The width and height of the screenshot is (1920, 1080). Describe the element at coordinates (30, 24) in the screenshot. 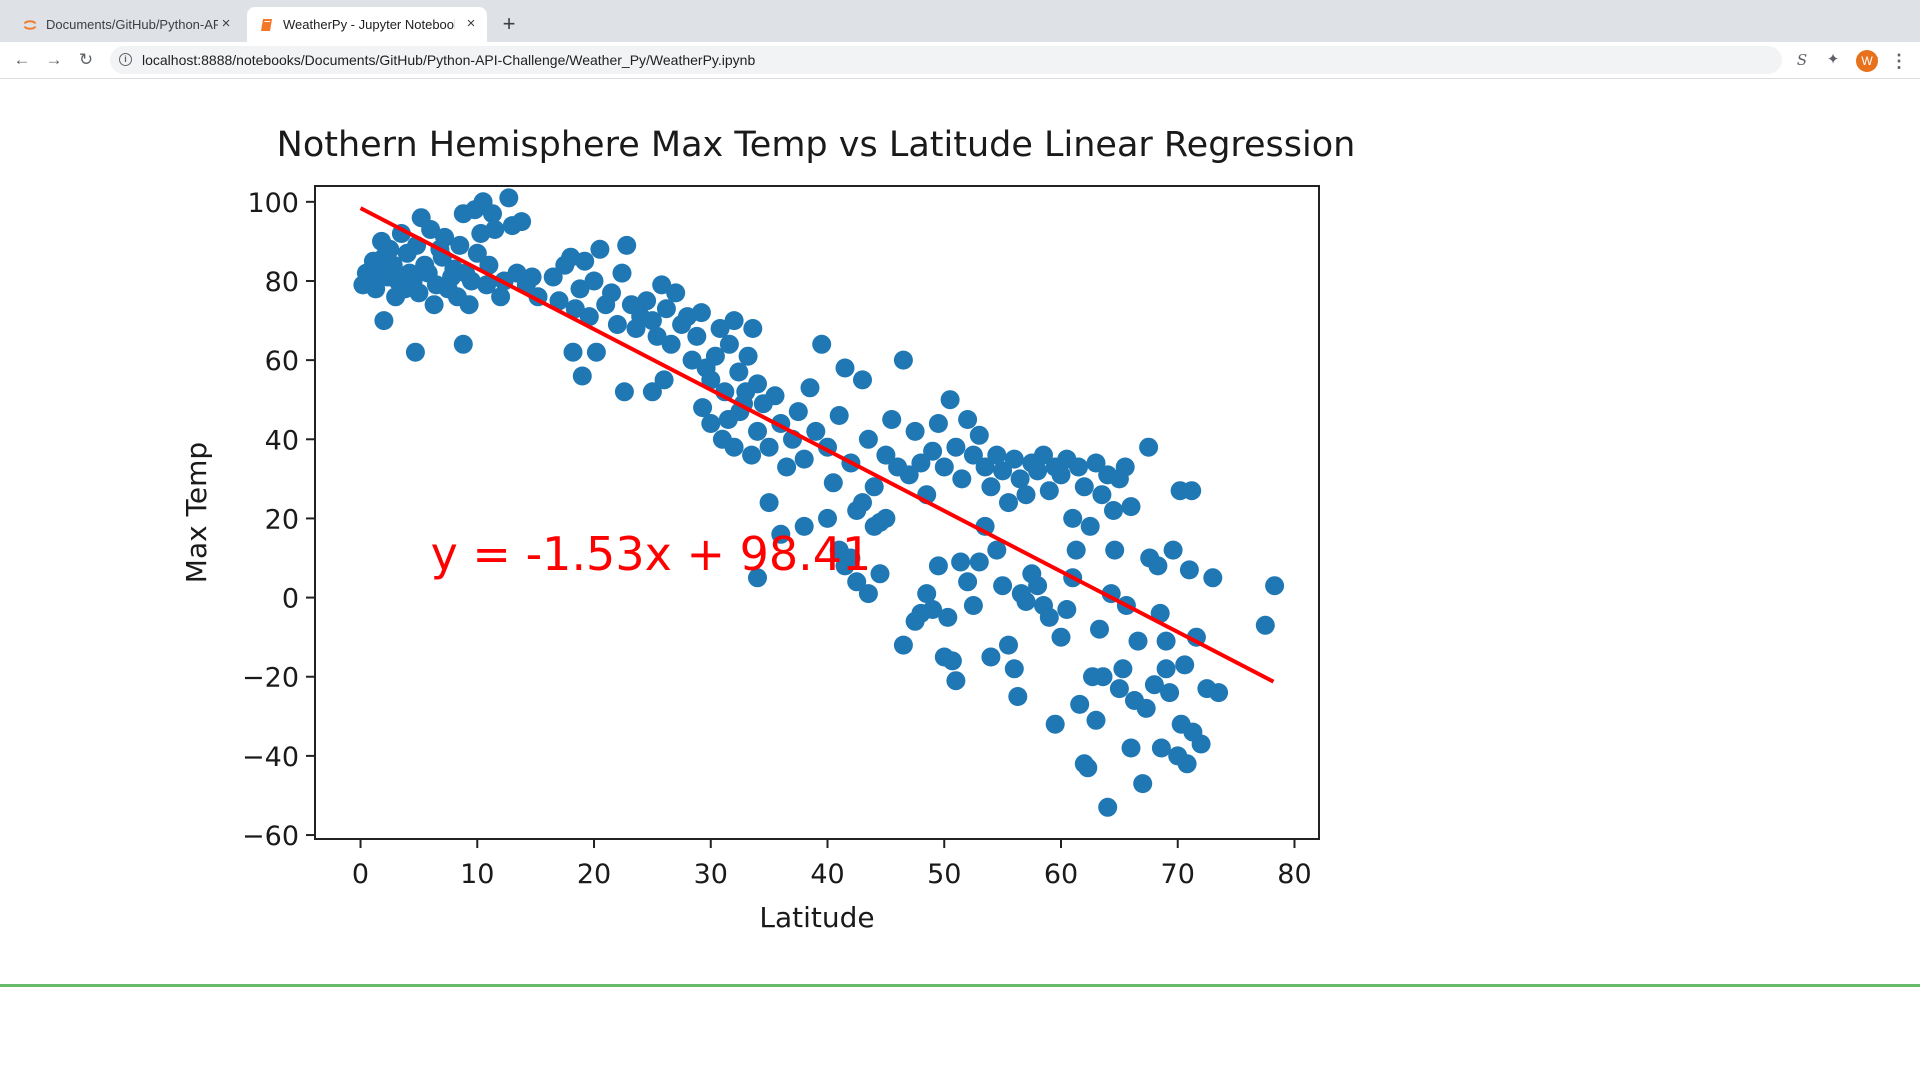

I see `jupyter-icon` at that location.